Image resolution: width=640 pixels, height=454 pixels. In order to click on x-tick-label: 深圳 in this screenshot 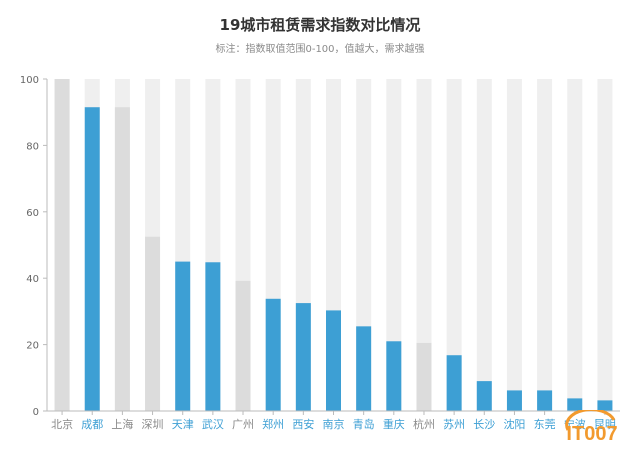, I will do `click(153, 424)`.